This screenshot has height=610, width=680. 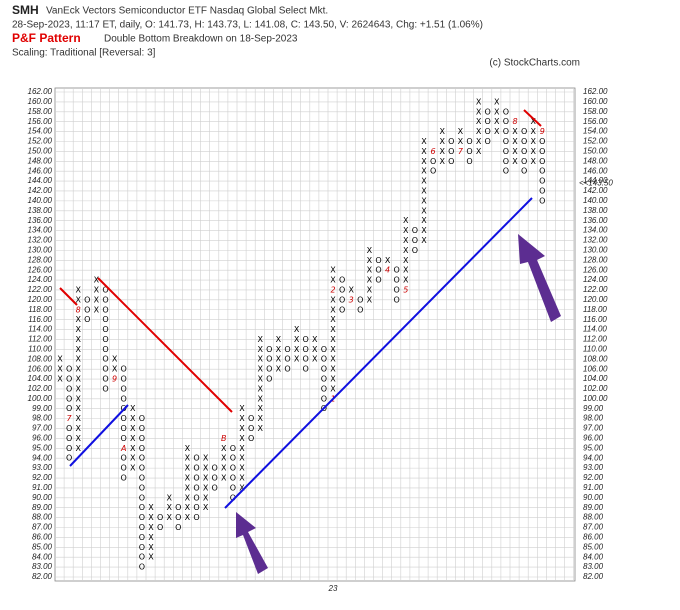 What do you see at coordinates (70, 418) in the screenshot?
I see `month-marker: 7` at bounding box center [70, 418].